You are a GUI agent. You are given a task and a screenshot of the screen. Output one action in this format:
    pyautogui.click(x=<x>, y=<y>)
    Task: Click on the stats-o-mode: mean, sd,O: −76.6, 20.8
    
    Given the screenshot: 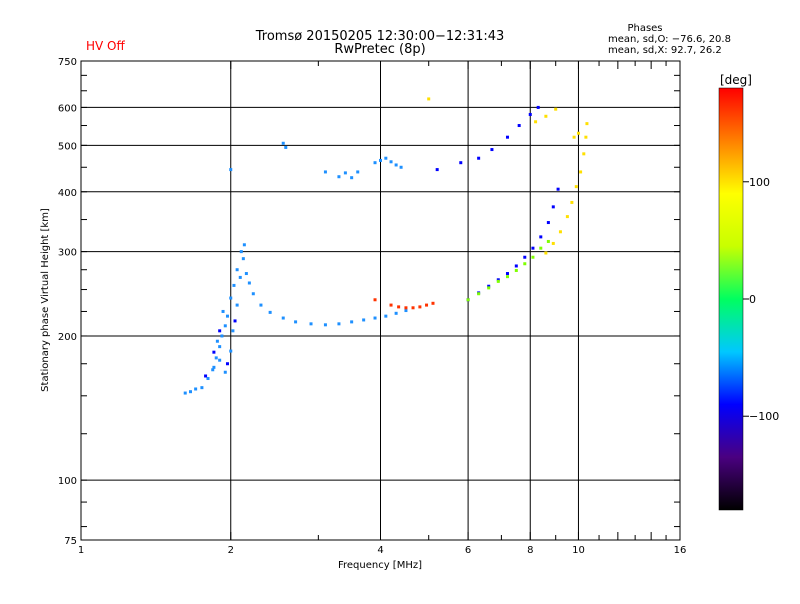 What is the action you would take?
    pyautogui.click(x=669, y=39)
    